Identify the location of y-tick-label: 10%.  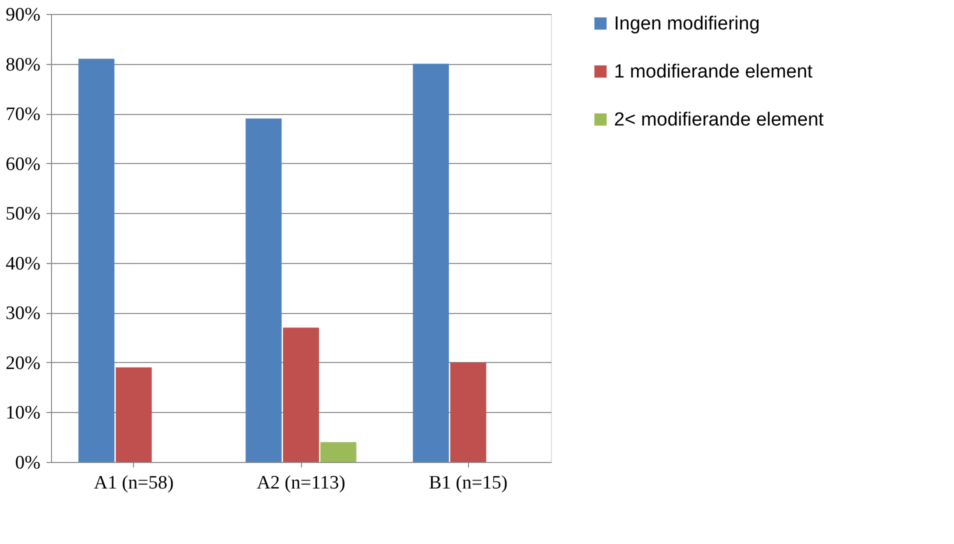
(23, 413).